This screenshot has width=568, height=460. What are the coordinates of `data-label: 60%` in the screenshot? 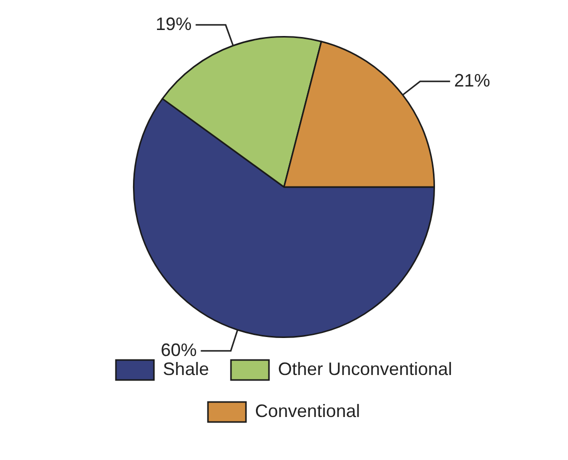 It's located at (178, 350).